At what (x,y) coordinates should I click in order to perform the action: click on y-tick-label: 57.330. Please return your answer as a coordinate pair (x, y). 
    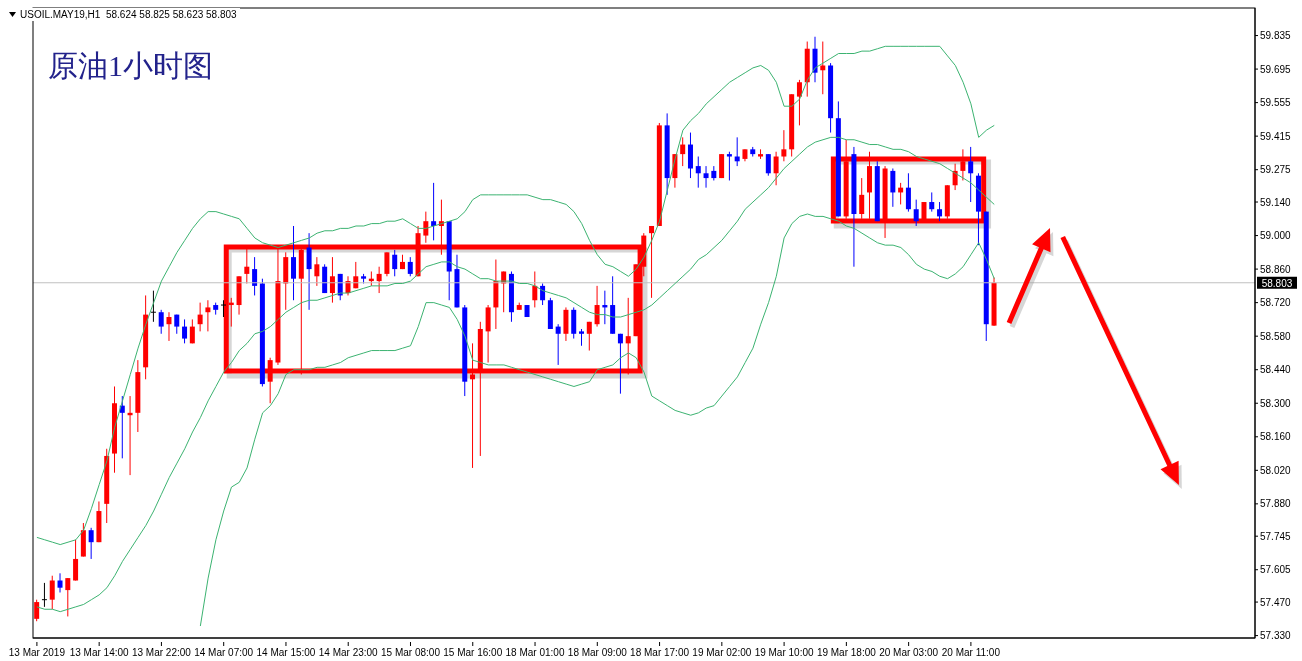
    Looking at the image, I should click on (1276, 636).